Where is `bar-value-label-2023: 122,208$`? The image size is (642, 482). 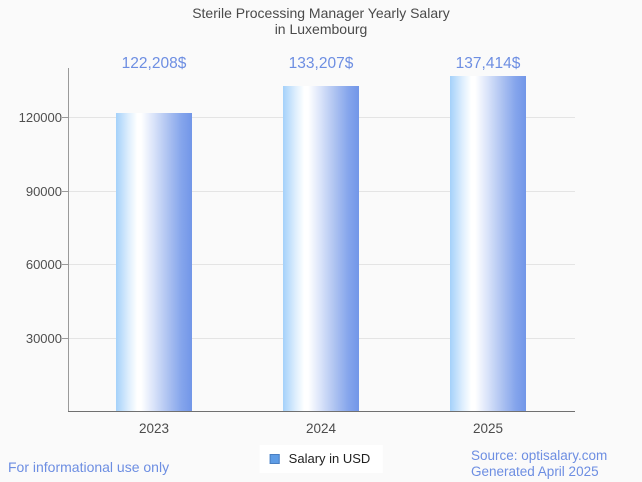 bar-value-label-2023: 122,208$ is located at coordinates (154, 63).